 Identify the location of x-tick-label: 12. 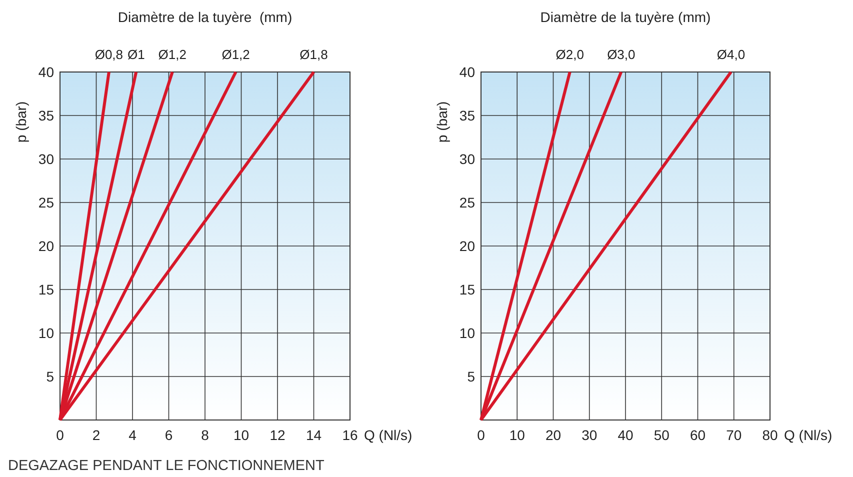
(278, 435).